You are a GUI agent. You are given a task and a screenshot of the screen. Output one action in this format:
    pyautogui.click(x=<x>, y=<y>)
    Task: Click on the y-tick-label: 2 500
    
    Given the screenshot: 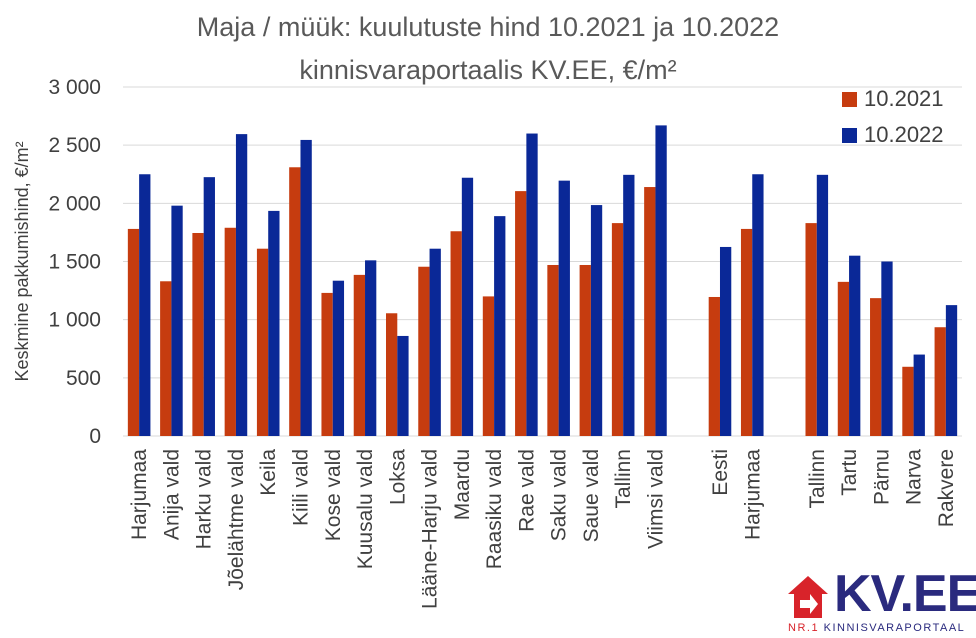 What is the action you would take?
    pyautogui.click(x=74, y=145)
    